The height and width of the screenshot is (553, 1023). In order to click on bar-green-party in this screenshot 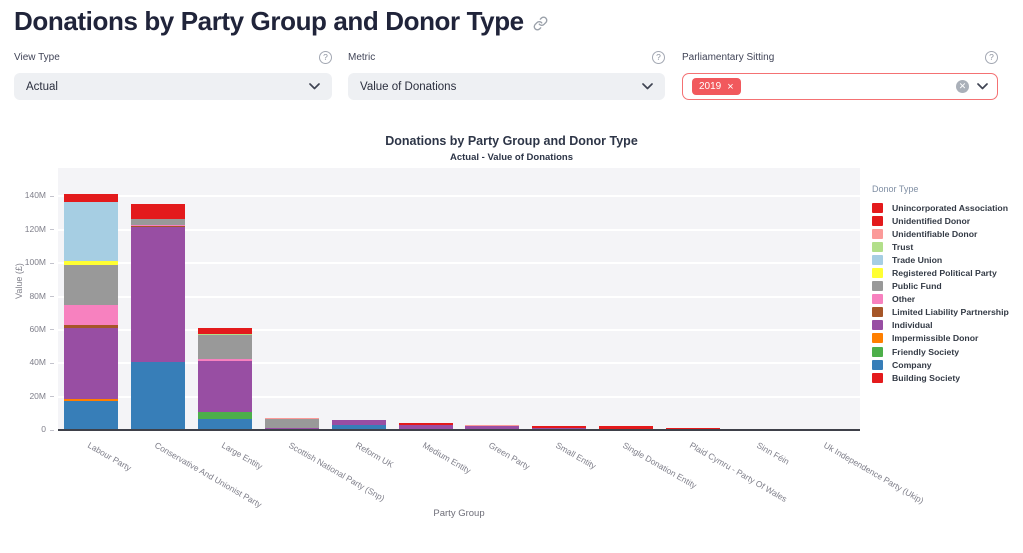, I will do `click(492, 427)`.